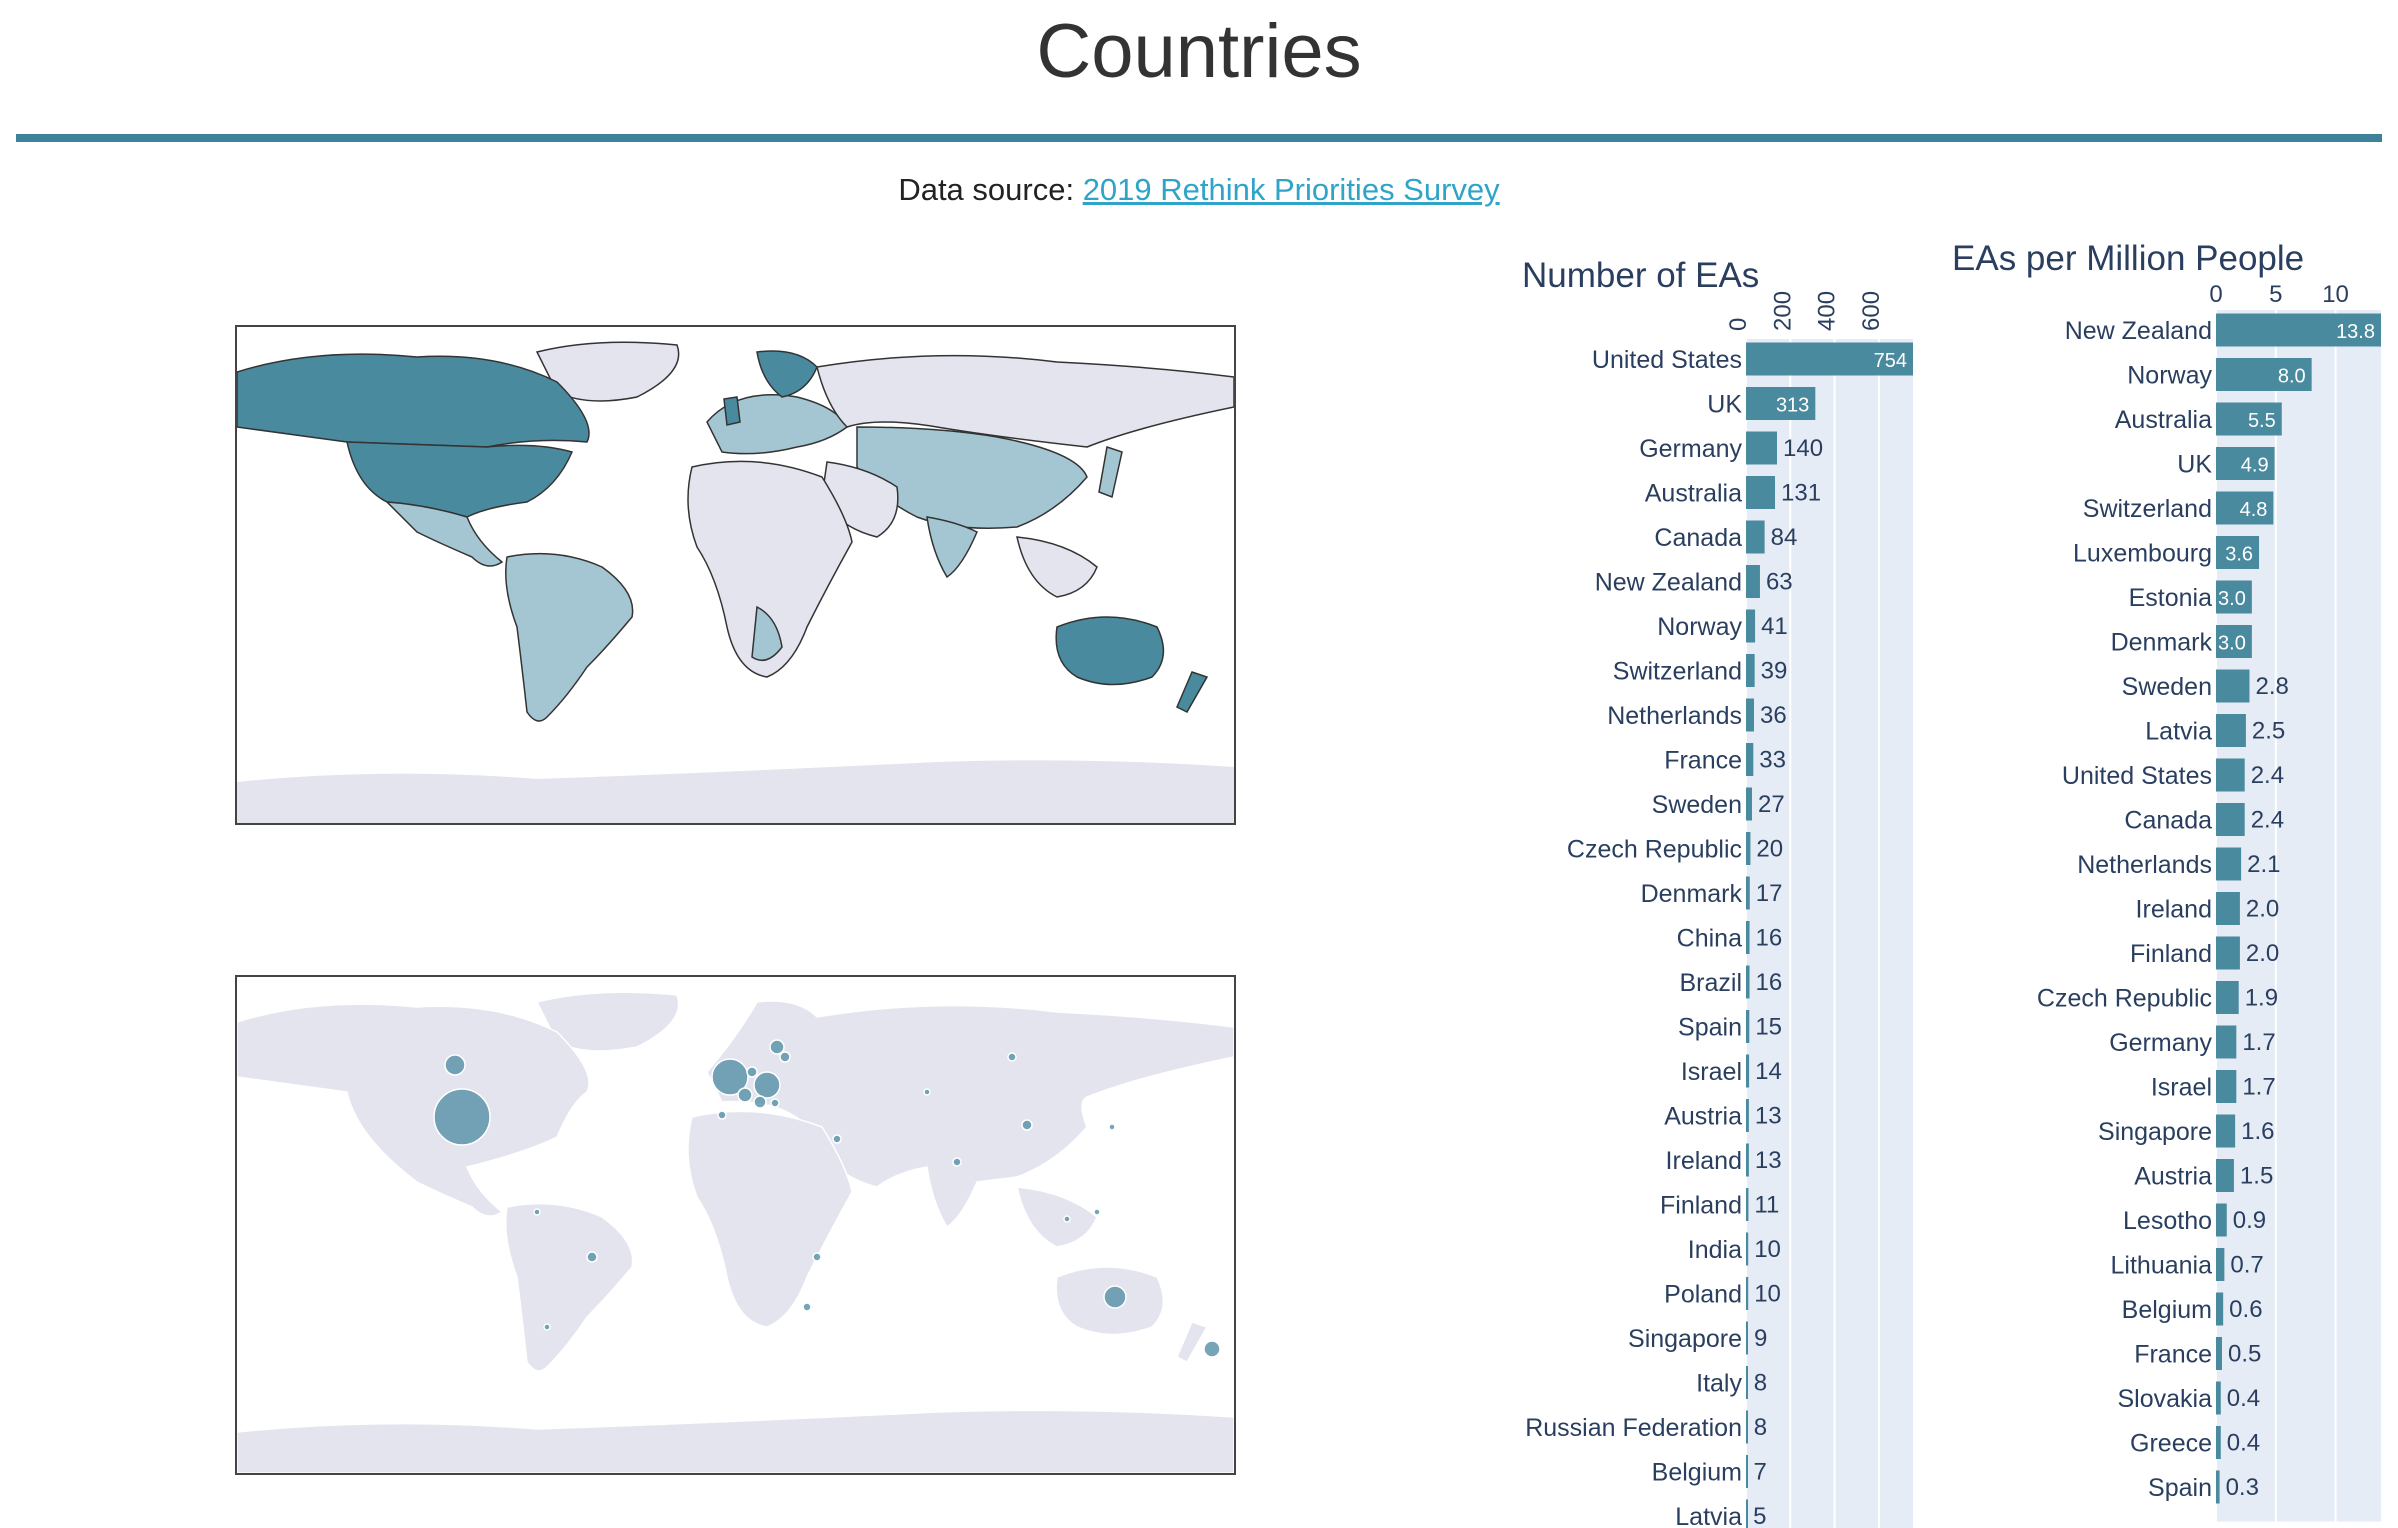 The width and height of the screenshot is (2398, 1528). What do you see at coordinates (785, 1057) in the screenshot?
I see `bubble-sweden` at bounding box center [785, 1057].